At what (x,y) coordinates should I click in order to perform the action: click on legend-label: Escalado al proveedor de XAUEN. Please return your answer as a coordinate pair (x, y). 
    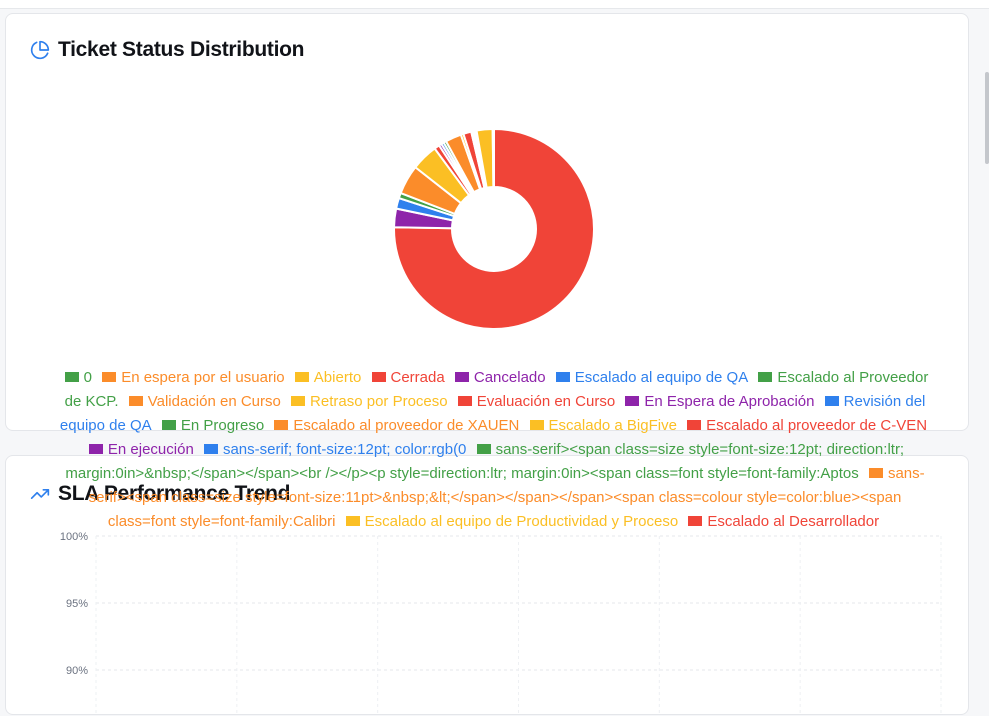
    Looking at the image, I should click on (406, 425).